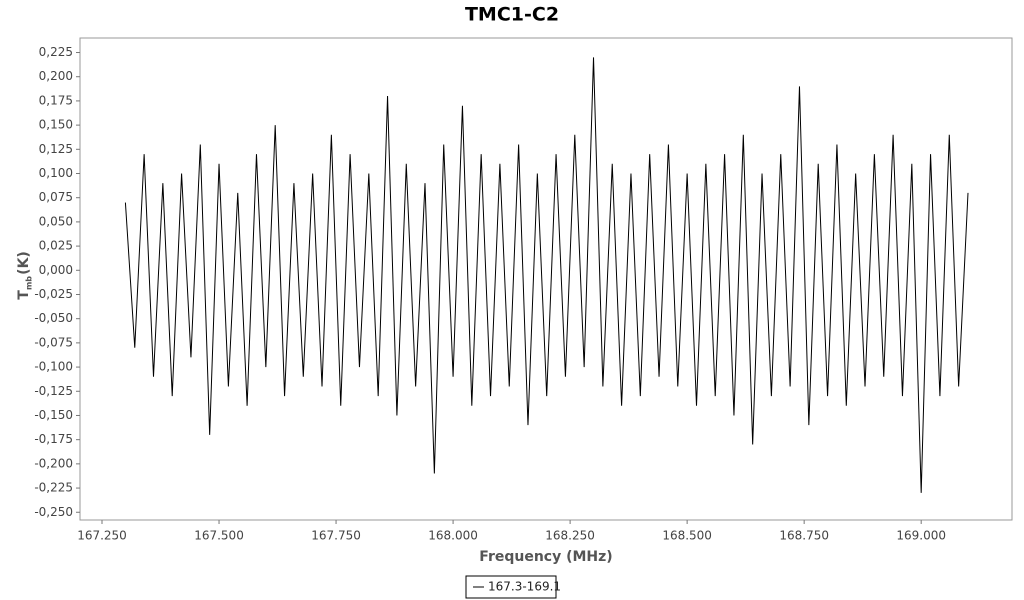 The image size is (1024, 600). I want to click on x-tick-label: 168.000, so click(453, 536).